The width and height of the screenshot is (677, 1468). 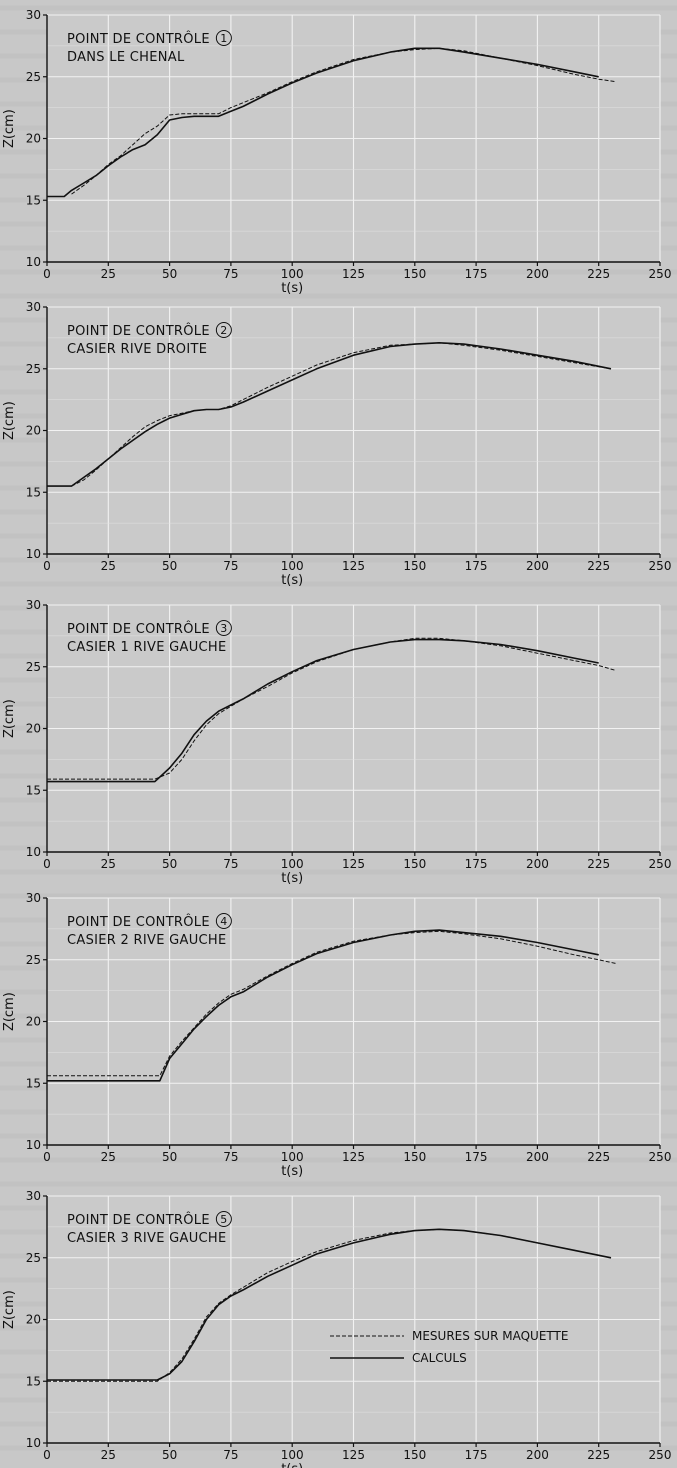 I want to click on control-point-marker: 5, so click(x=223, y=1219).